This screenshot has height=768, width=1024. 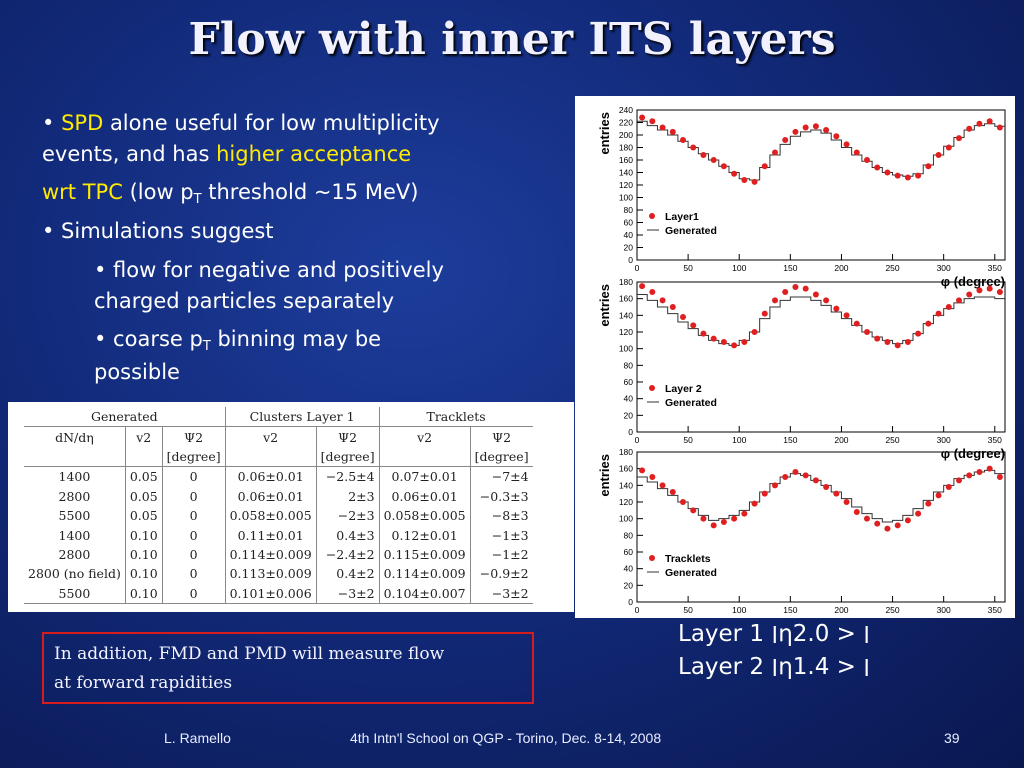 I want to click on plot-2-xtick-label: 0, so click(x=637, y=610).